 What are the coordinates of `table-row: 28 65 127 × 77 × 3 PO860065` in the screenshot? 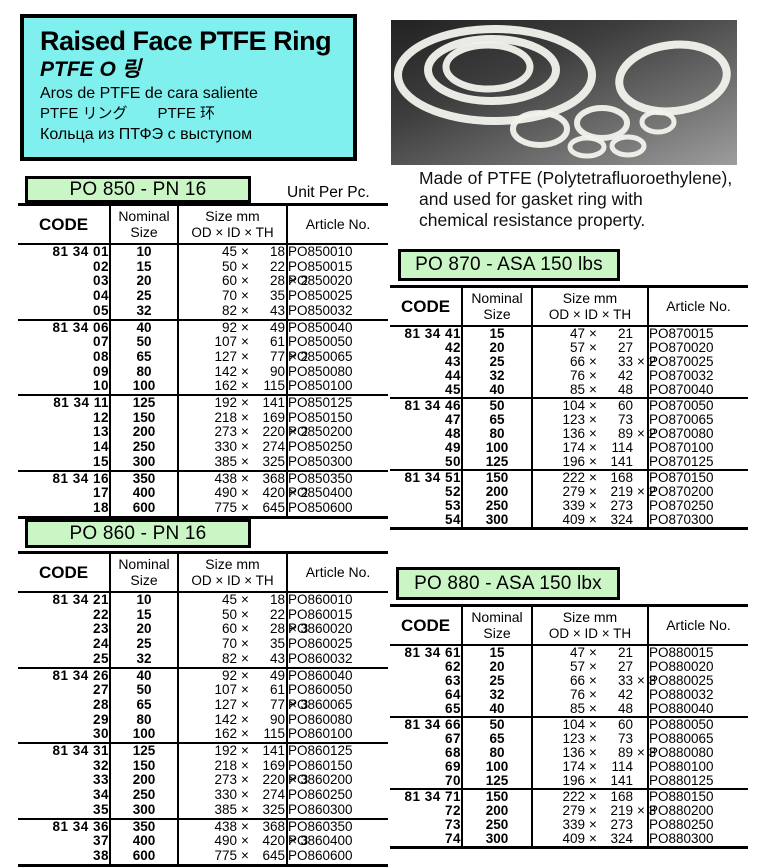 It's located at (203, 704).